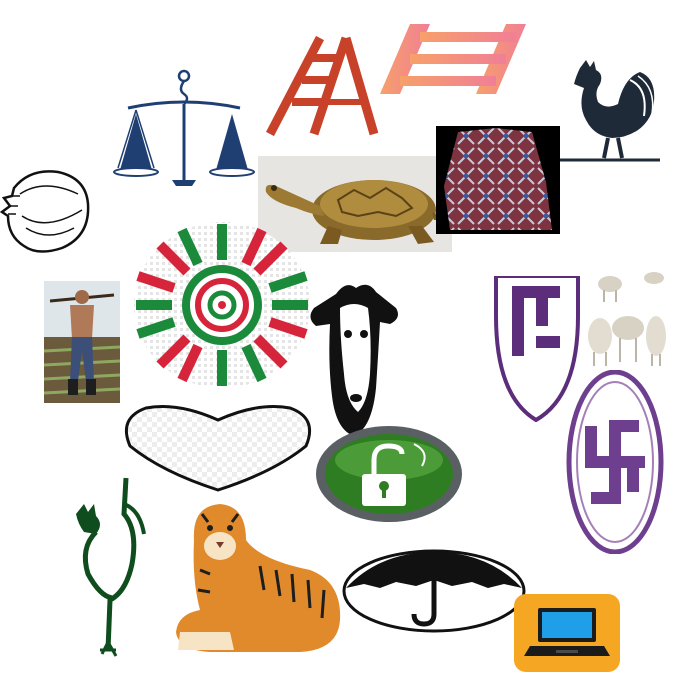 The image size is (700, 700). Describe the element at coordinates (615, 462) in the screenshot. I see `purple-swastika-emblem-icon` at that location.